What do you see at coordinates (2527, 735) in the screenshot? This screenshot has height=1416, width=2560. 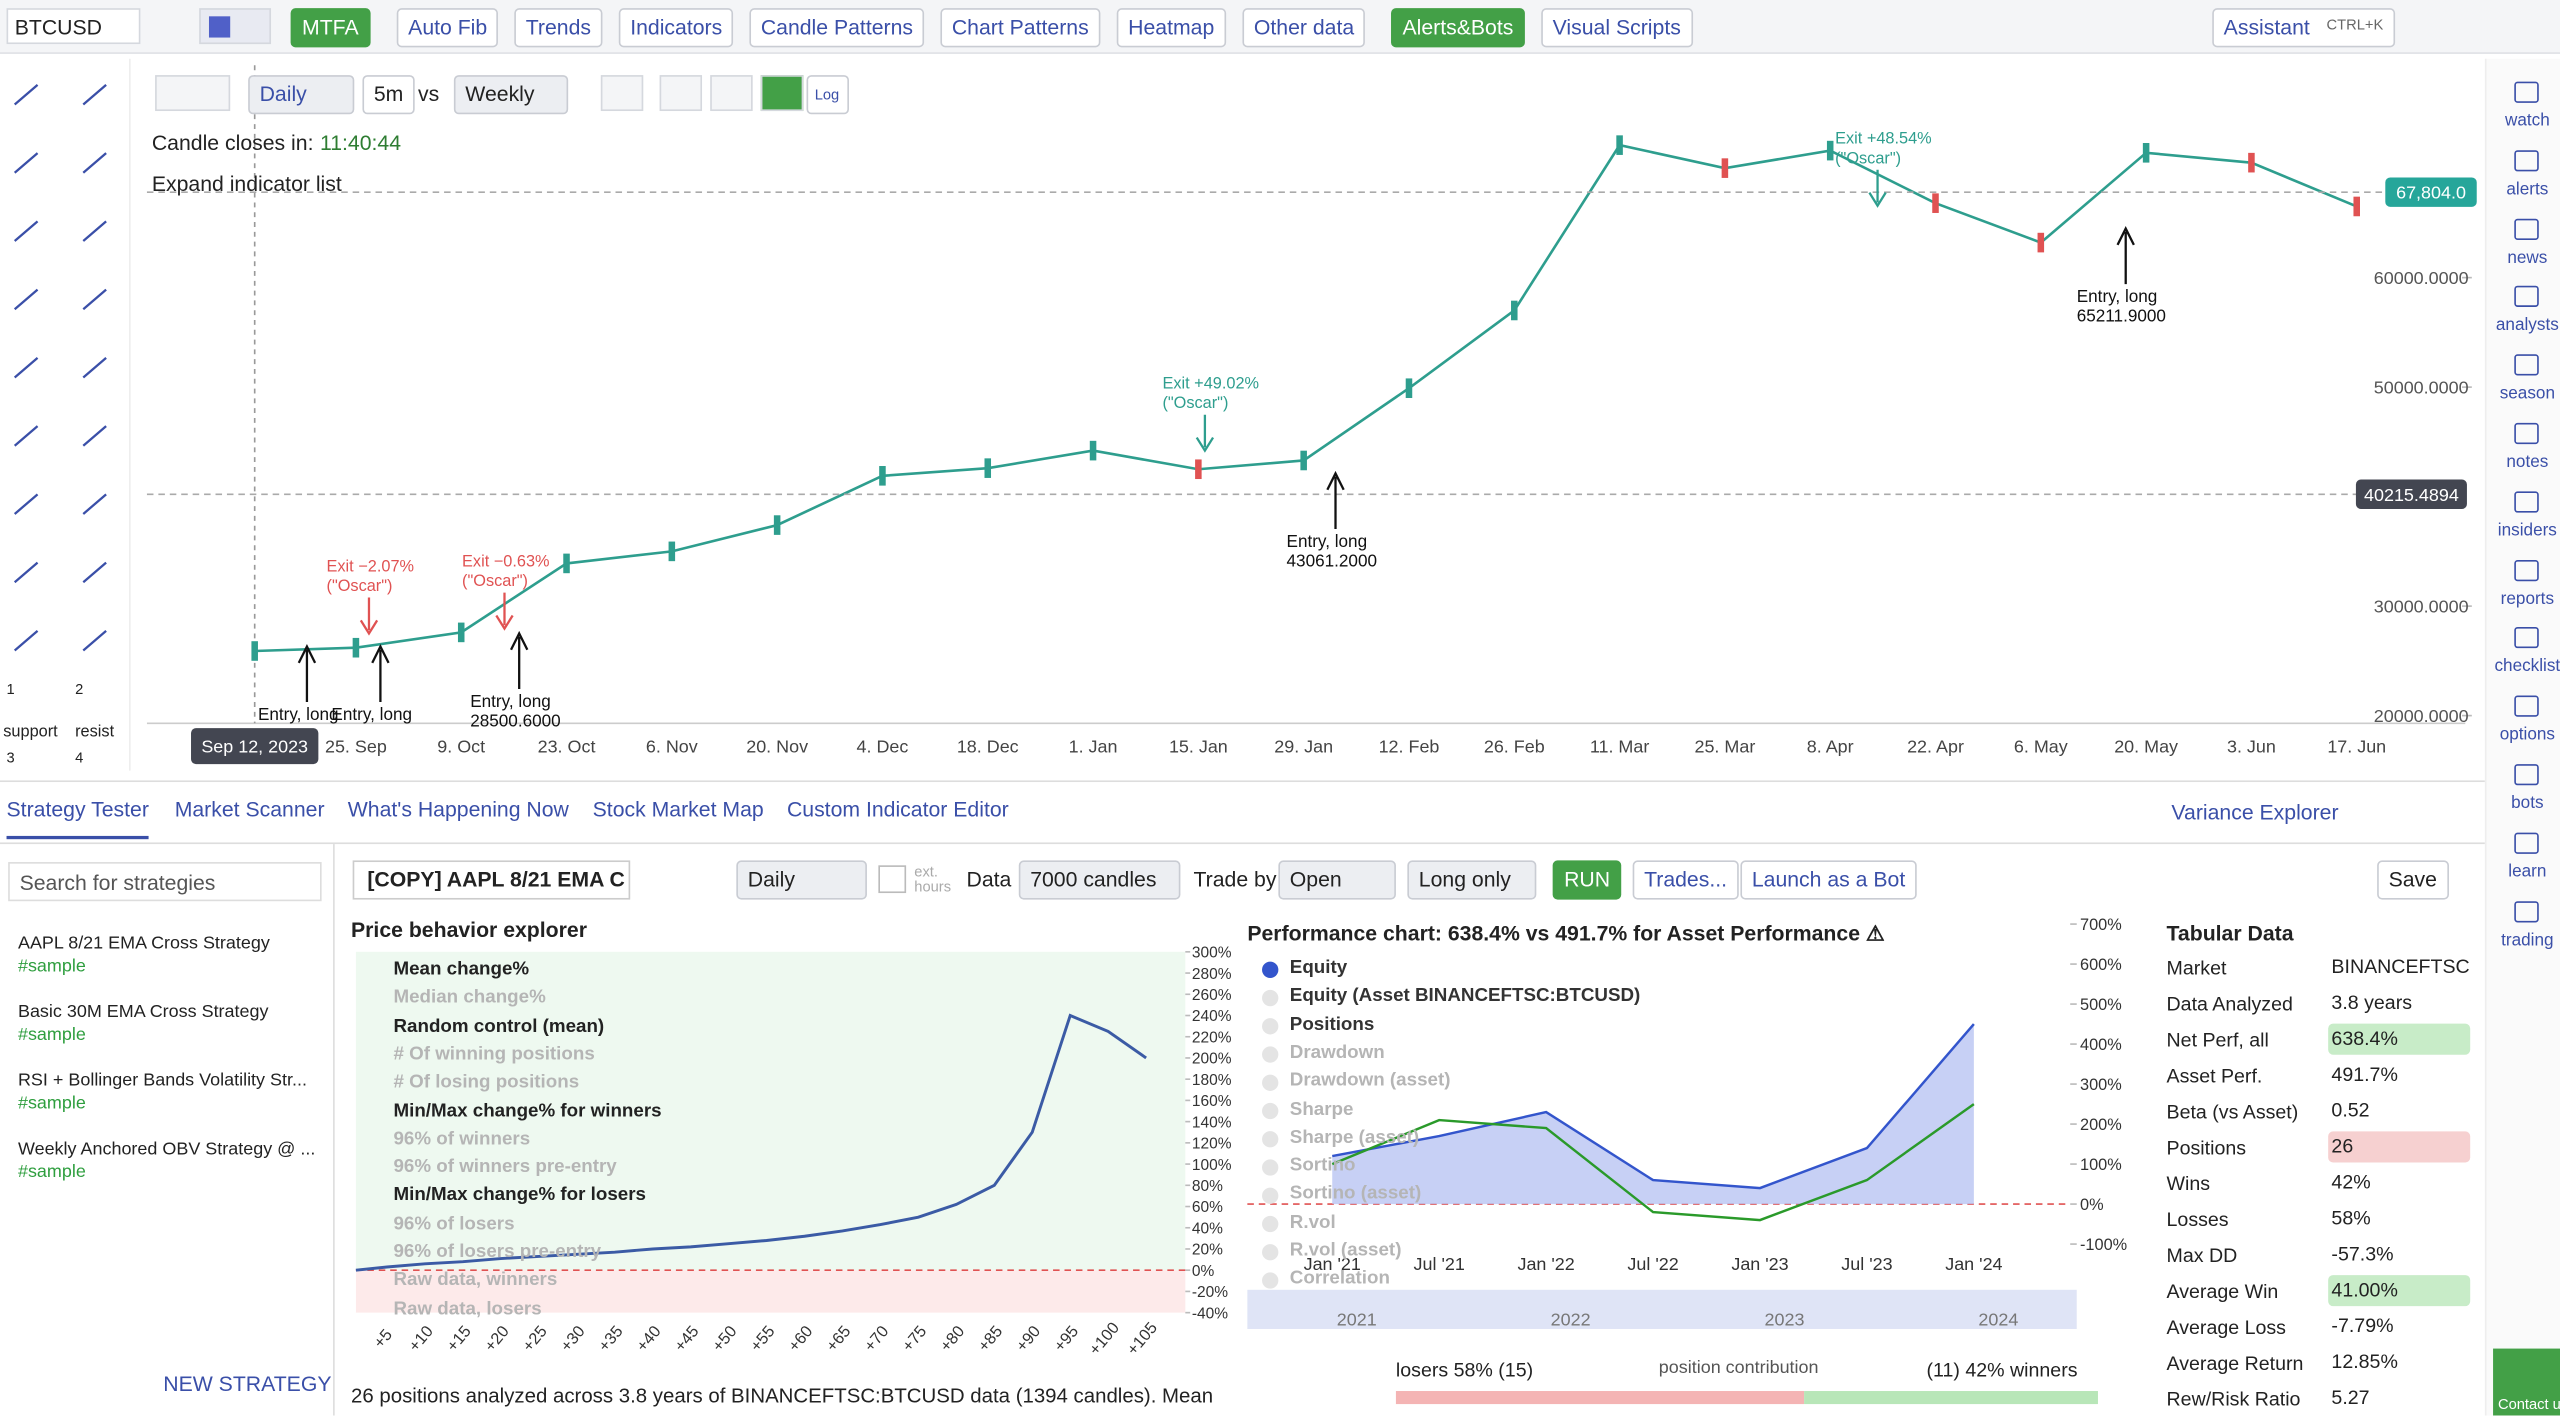 I see `sidebar-label: options` at bounding box center [2527, 735].